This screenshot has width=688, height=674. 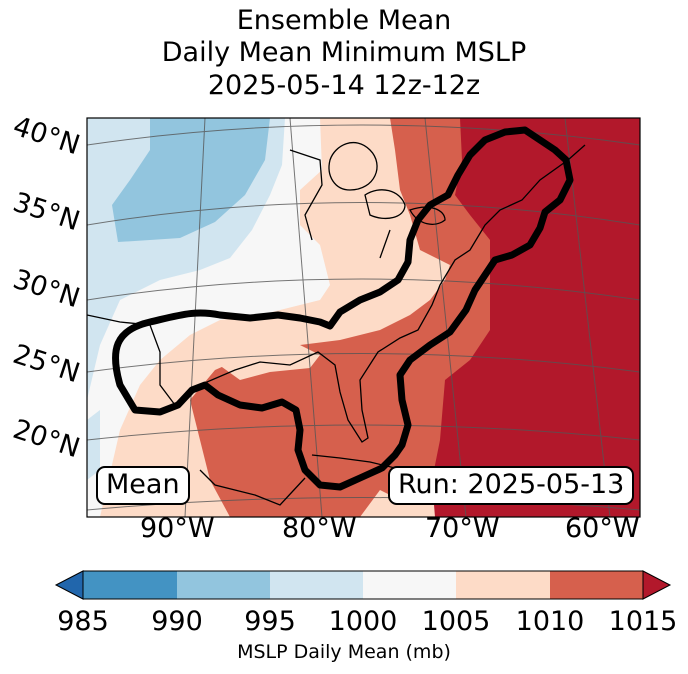 What do you see at coordinates (511, 485) in the screenshot?
I see `run-date-box: Run: 2025-05-13` at bounding box center [511, 485].